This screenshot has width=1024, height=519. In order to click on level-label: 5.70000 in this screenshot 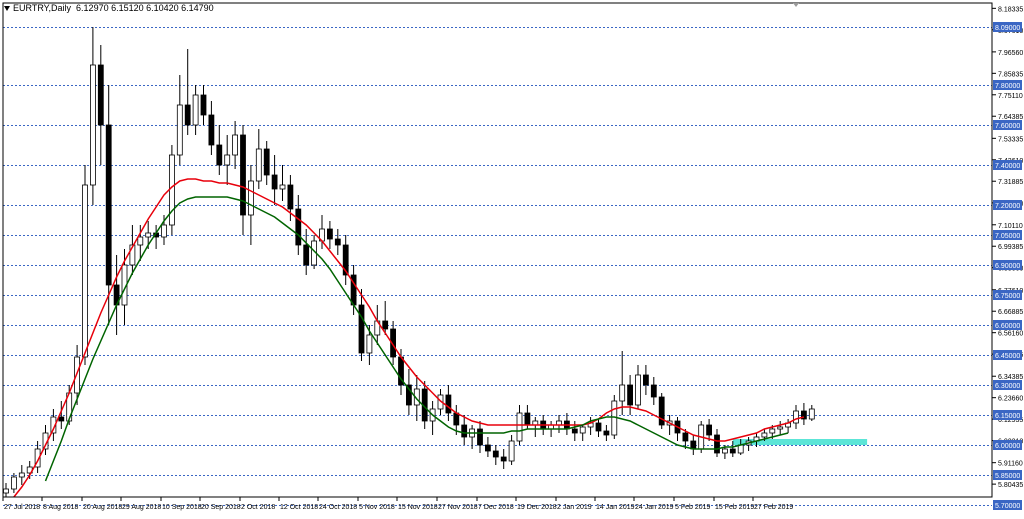, I will do `click(1007, 506)`.